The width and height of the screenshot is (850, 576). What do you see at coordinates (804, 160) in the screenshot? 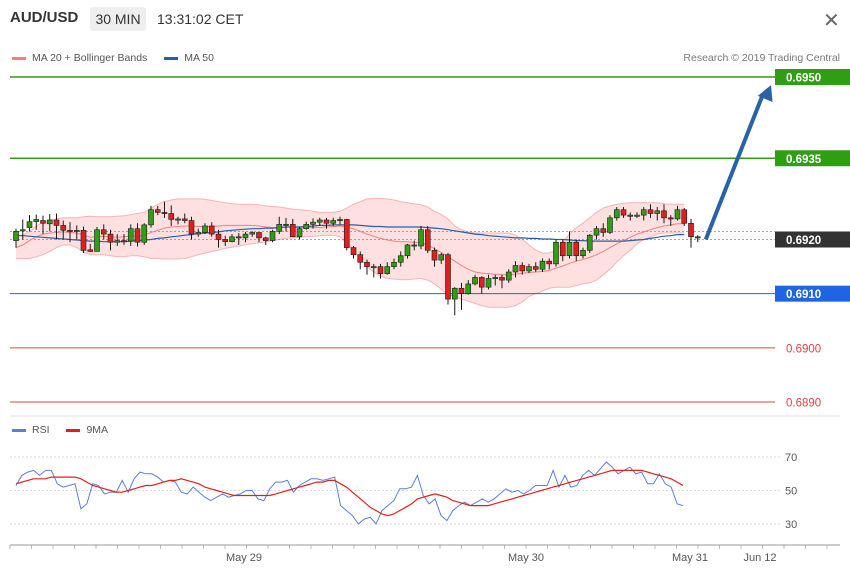
I see `level-label-1: 0.6935` at bounding box center [804, 160].